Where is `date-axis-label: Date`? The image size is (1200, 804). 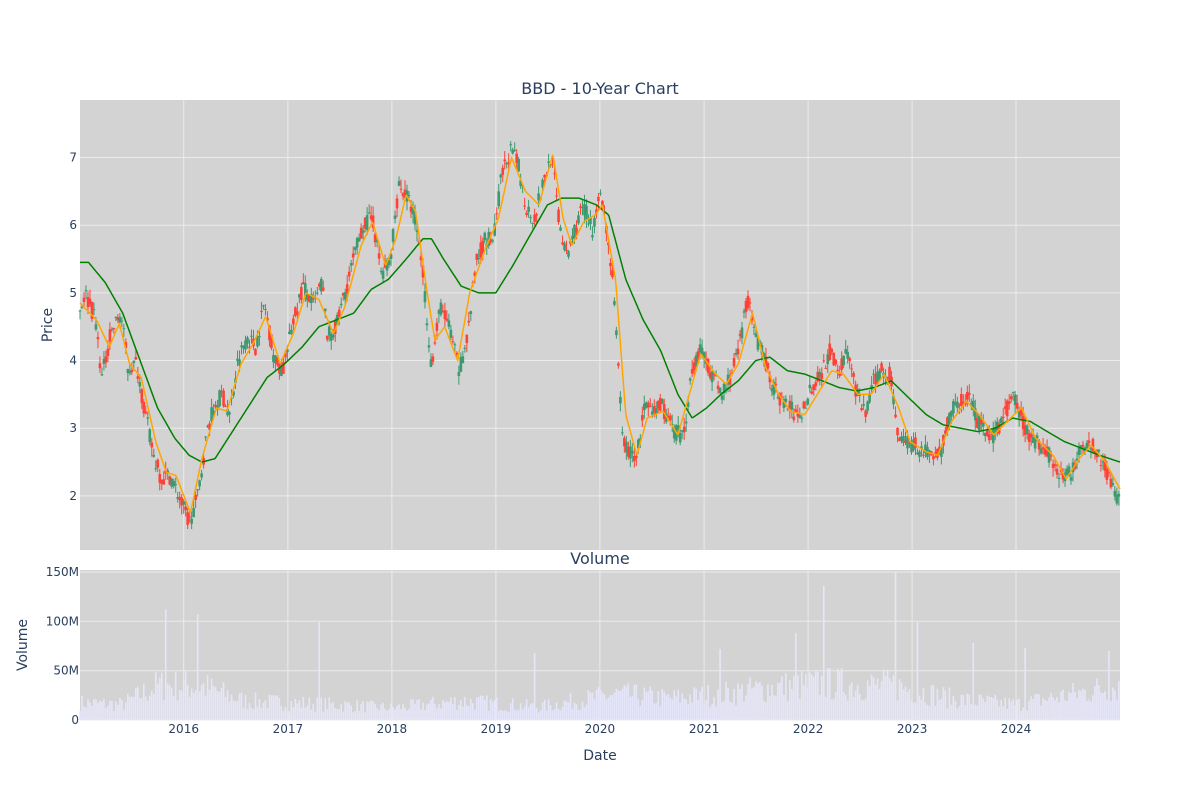
date-axis-label: Date is located at coordinates (599, 756).